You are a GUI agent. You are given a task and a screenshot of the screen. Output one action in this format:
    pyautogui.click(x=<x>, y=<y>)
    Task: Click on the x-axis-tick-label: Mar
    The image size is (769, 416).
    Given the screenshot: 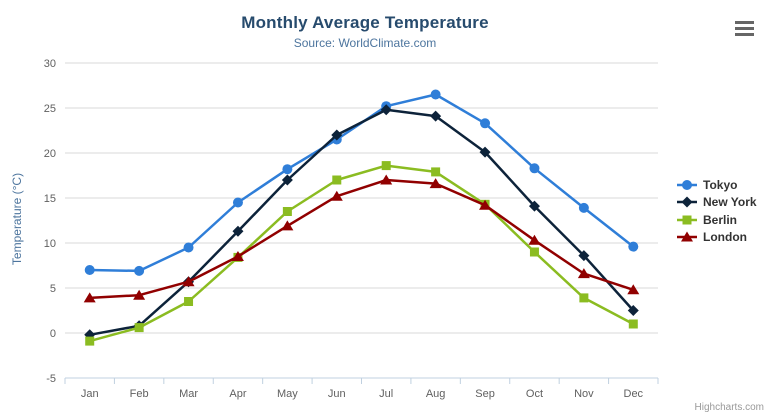 What is the action you would take?
    pyautogui.click(x=188, y=394)
    